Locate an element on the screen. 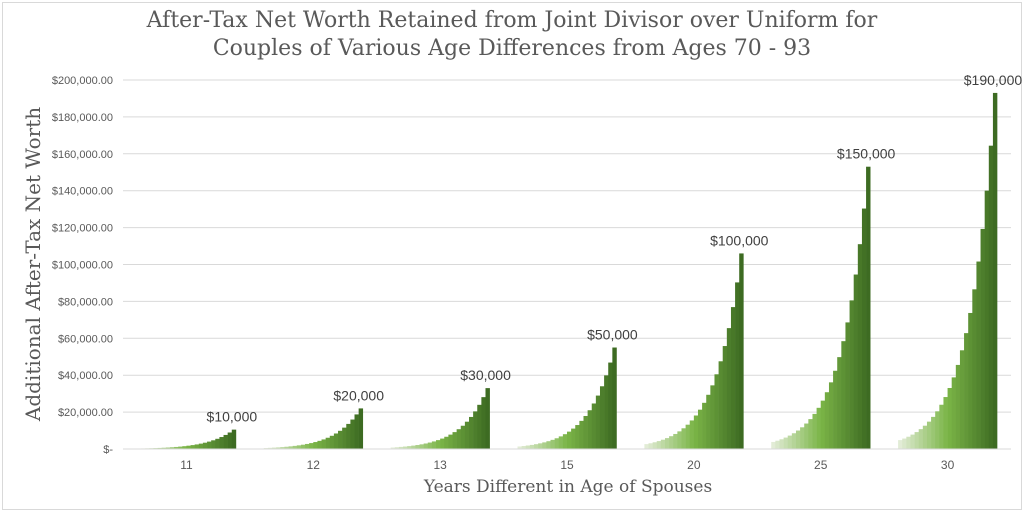 The height and width of the screenshot is (512, 1024). x-tick-label: 15 is located at coordinates (567, 465).